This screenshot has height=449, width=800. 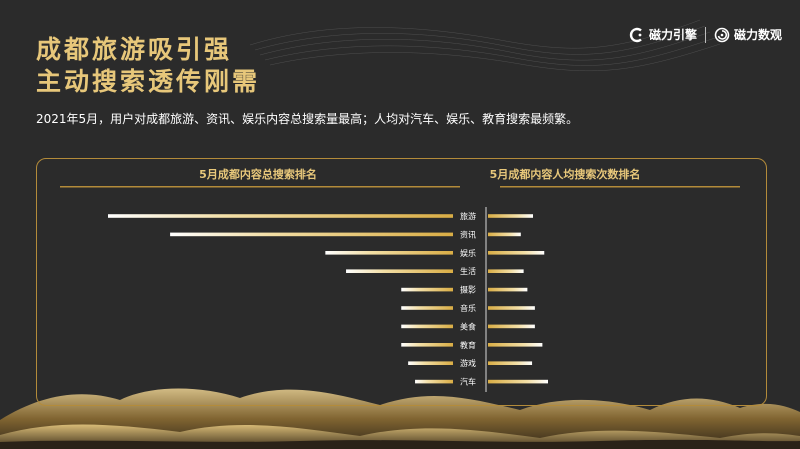 I want to click on right-series-title: 5月成都内容人均搜索次数排名, so click(x=565, y=174).